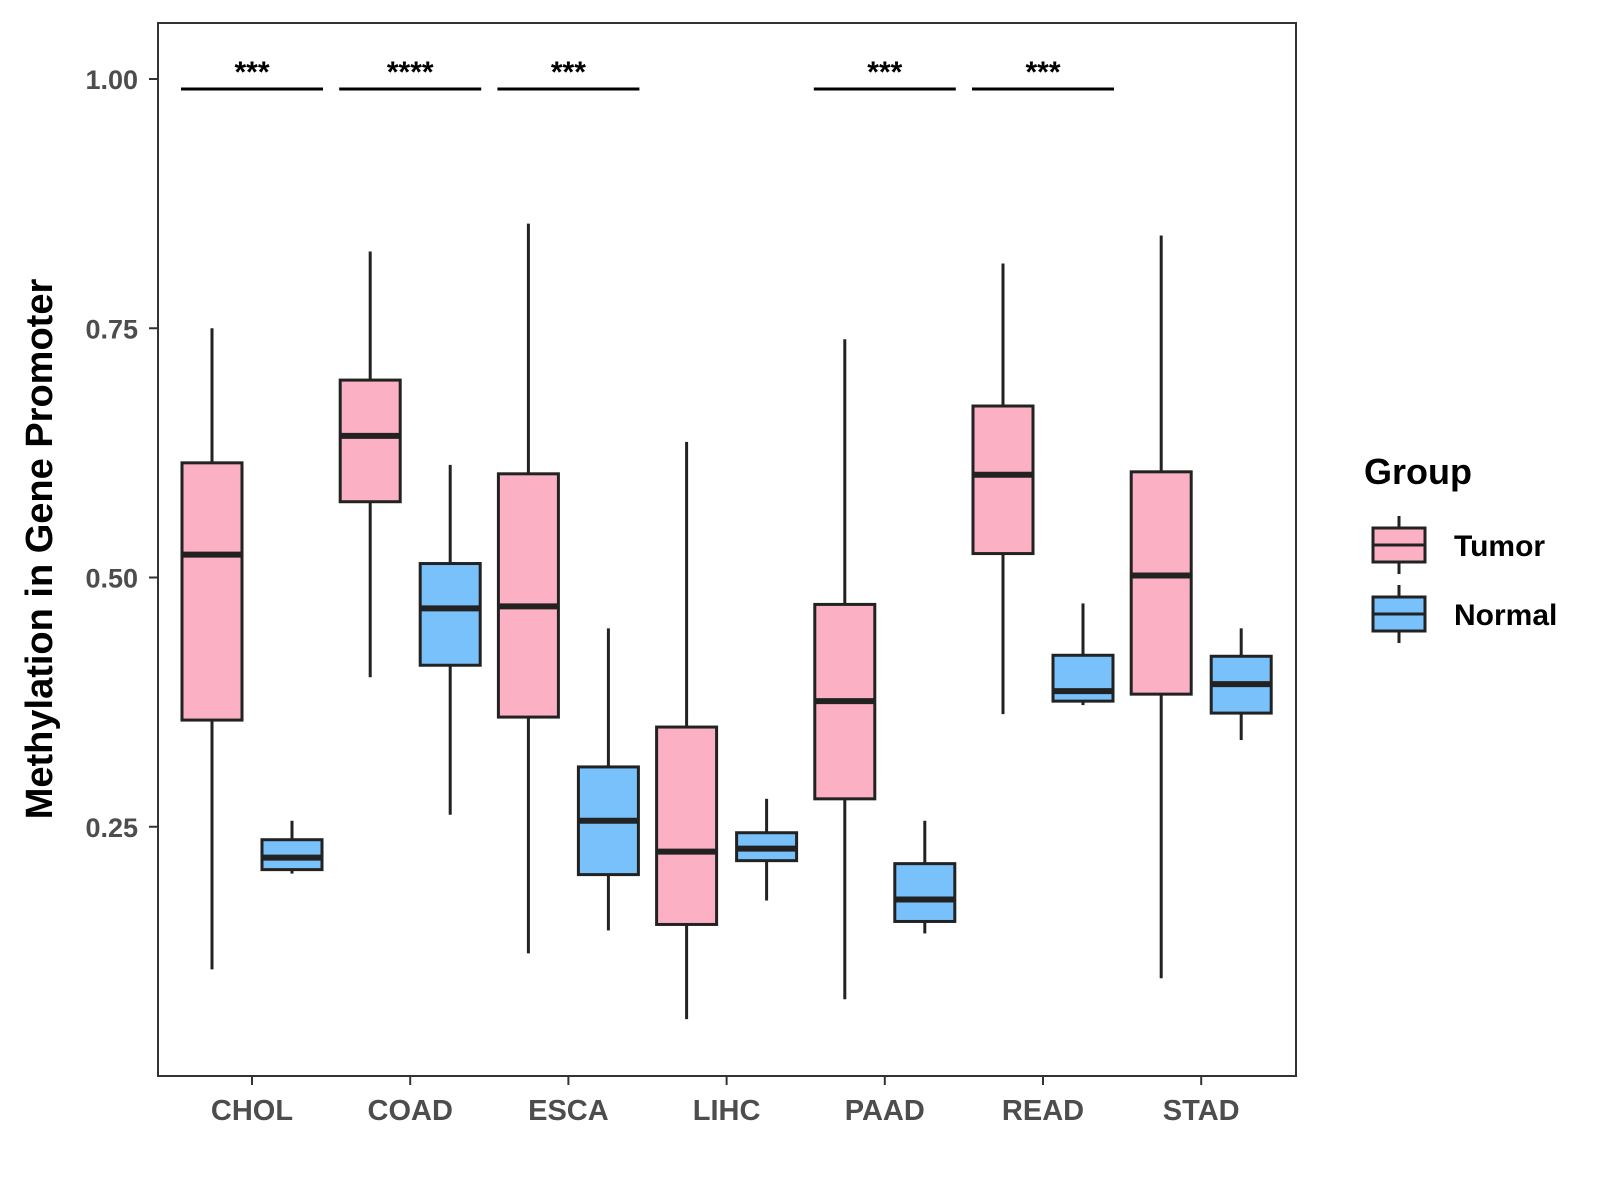 Image resolution: width=1600 pixels, height=1200 pixels. What do you see at coordinates (252, 1111) in the screenshot?
I see `x-tick-label: CHOL` at bounding box center [252, 1111].